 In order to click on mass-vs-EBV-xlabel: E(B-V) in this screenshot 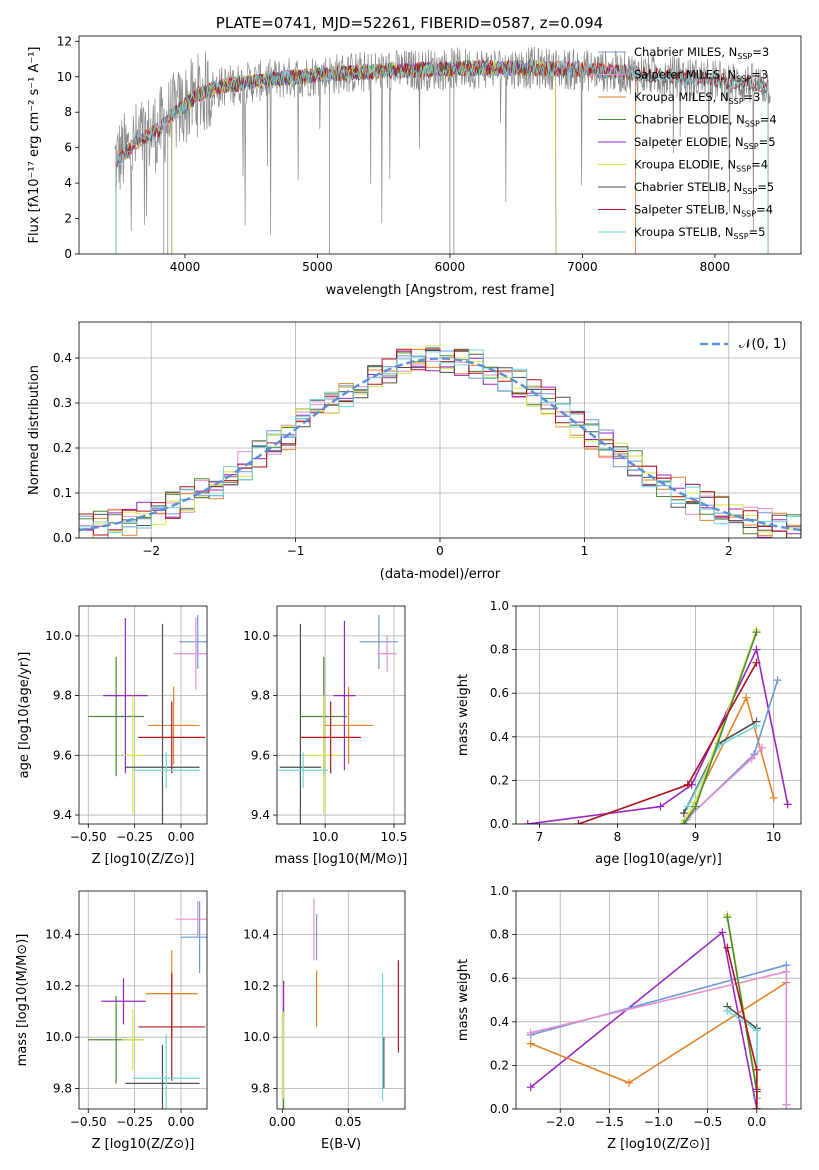, I will do `click(341, 1144)`.